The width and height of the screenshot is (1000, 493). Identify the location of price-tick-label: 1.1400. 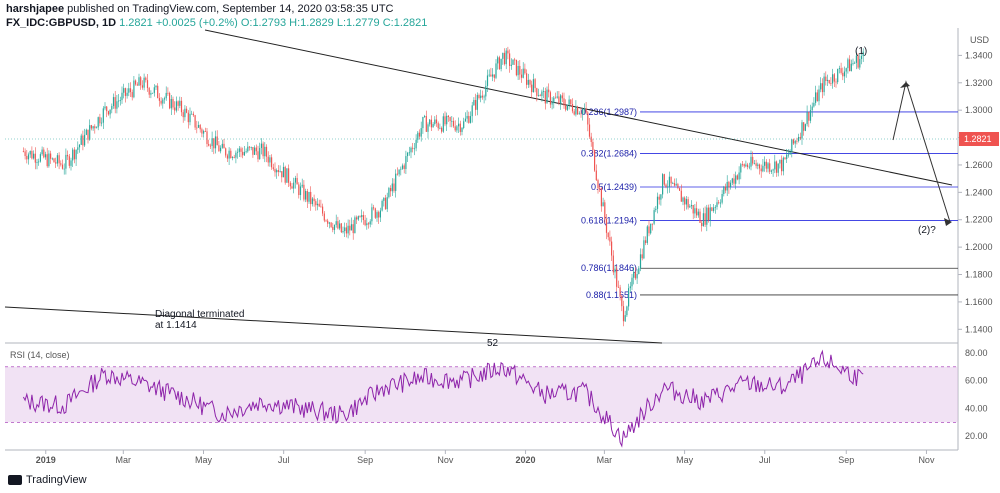
(979, 329).